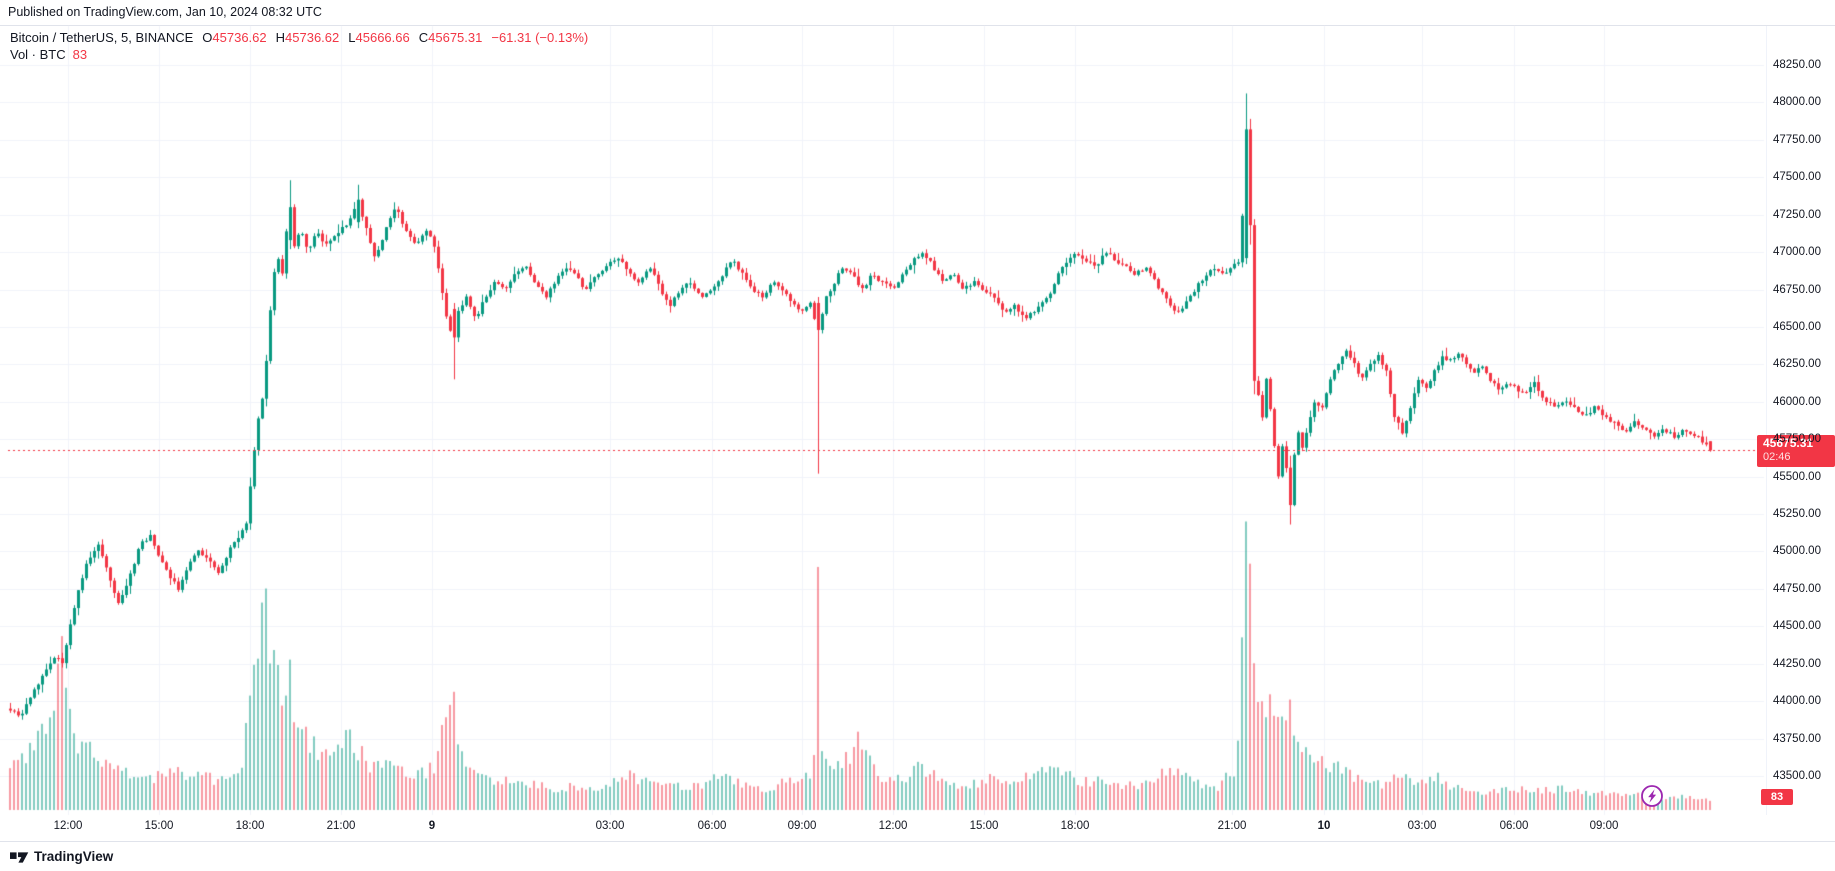 This screenshot has height=871, width=1835. Describe the element at coordinates (1797, 401) in the screenshot. I see `price-tick-label: 46000.00` at that location.